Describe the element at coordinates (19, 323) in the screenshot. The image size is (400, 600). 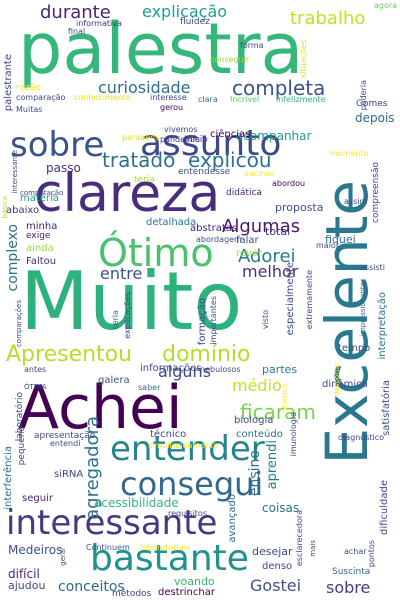
I see `word-comparacoes: comparações` at that location.